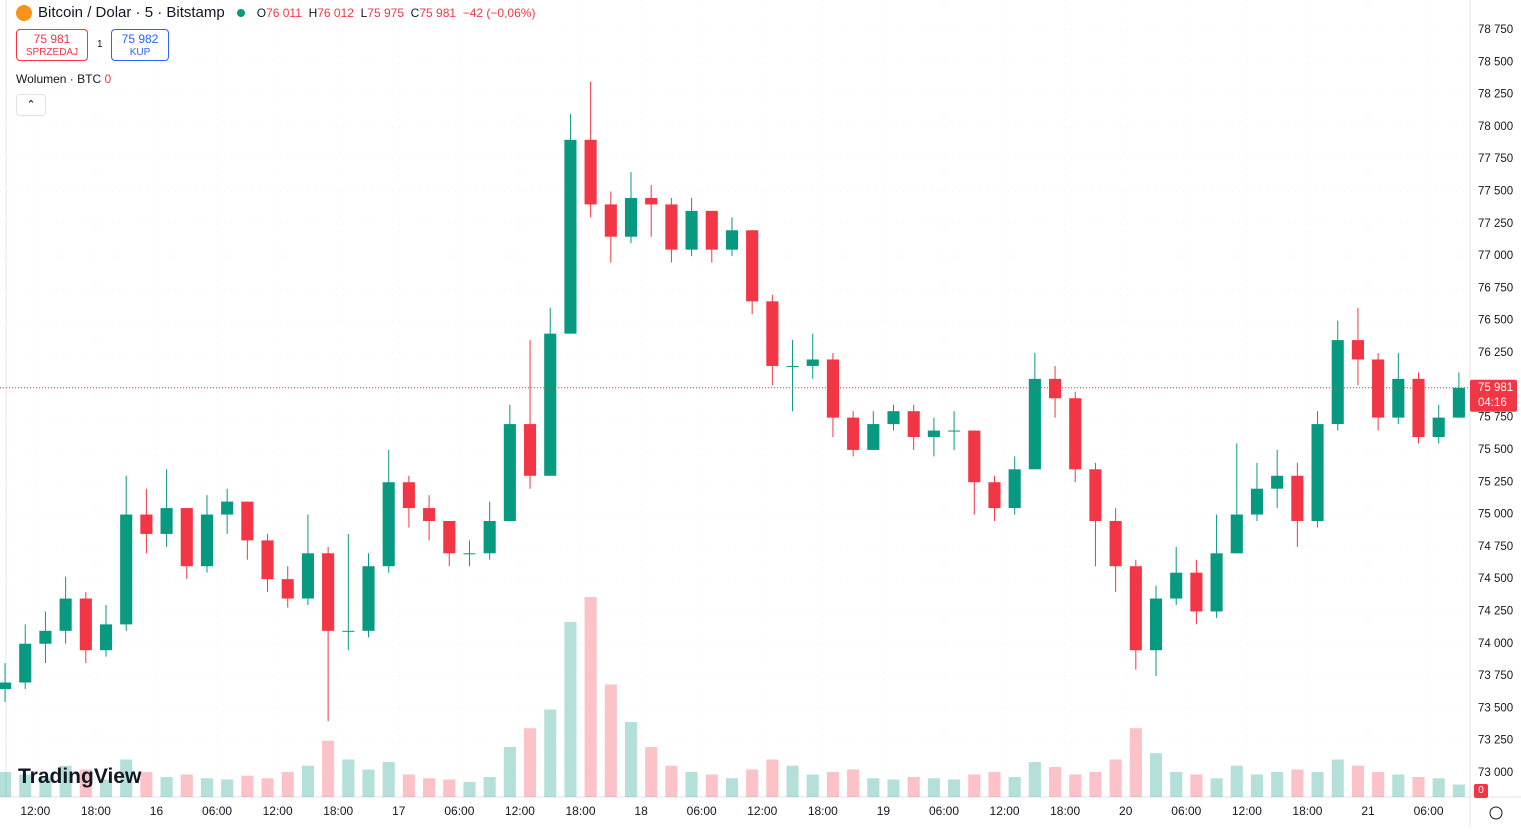 This screenshot has height=832, width=1521. I want to click on y-tick-label: 73 000, so click(1495, 773).